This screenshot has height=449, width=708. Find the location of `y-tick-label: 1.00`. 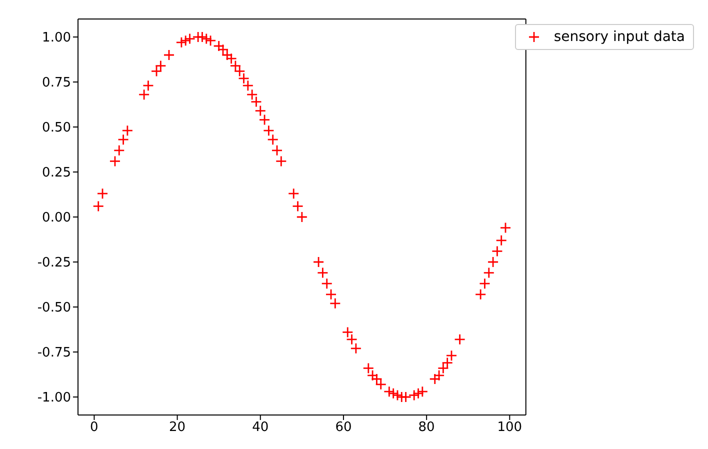

y-tick-label: 1.00 is located at coordinates (56, 38).